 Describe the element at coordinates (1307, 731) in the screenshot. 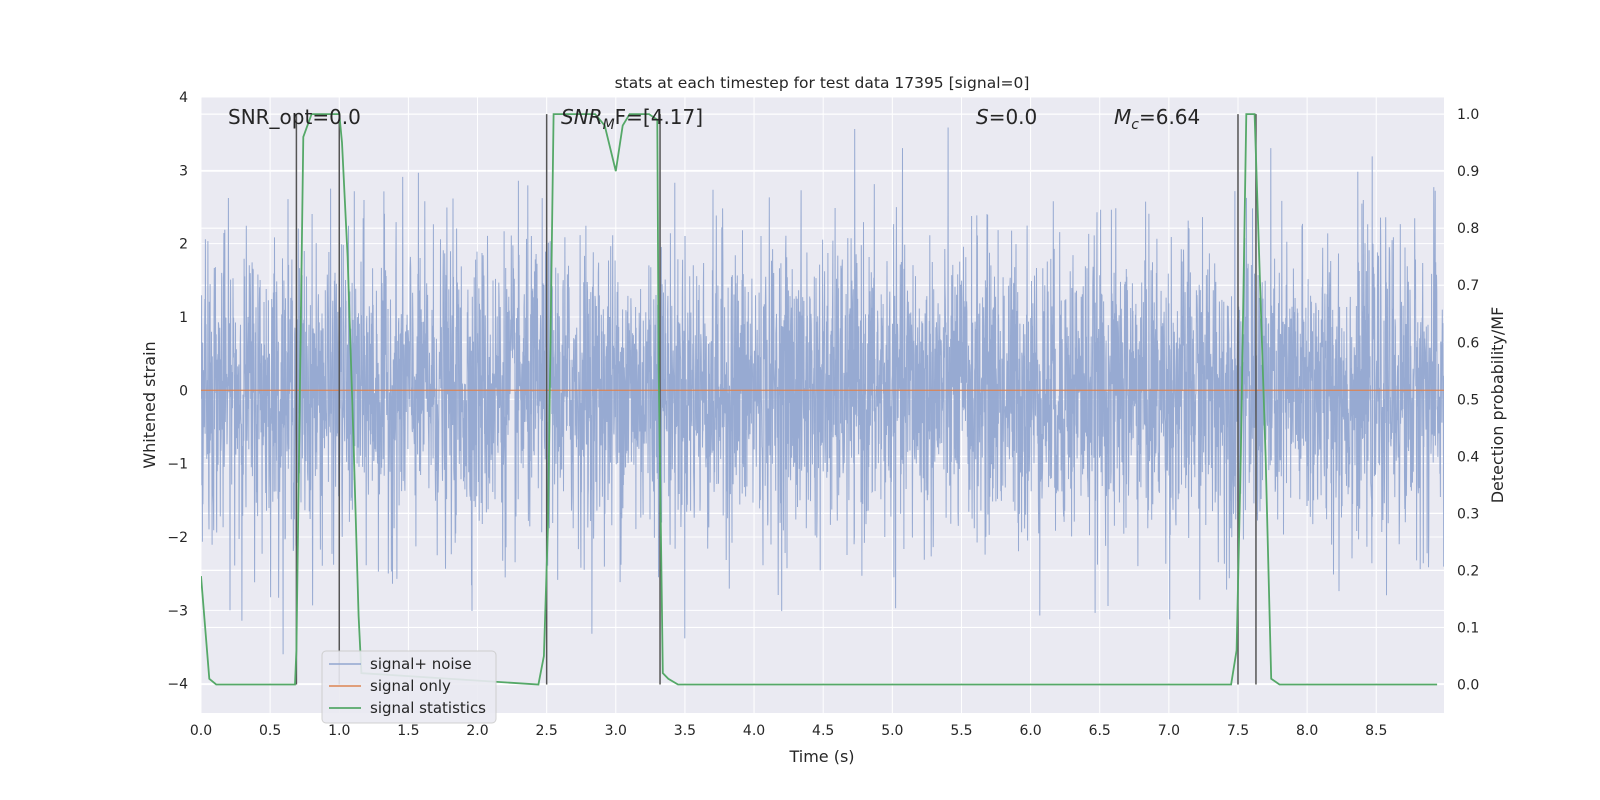

I see `x-tick-label: 8.0` at that location.